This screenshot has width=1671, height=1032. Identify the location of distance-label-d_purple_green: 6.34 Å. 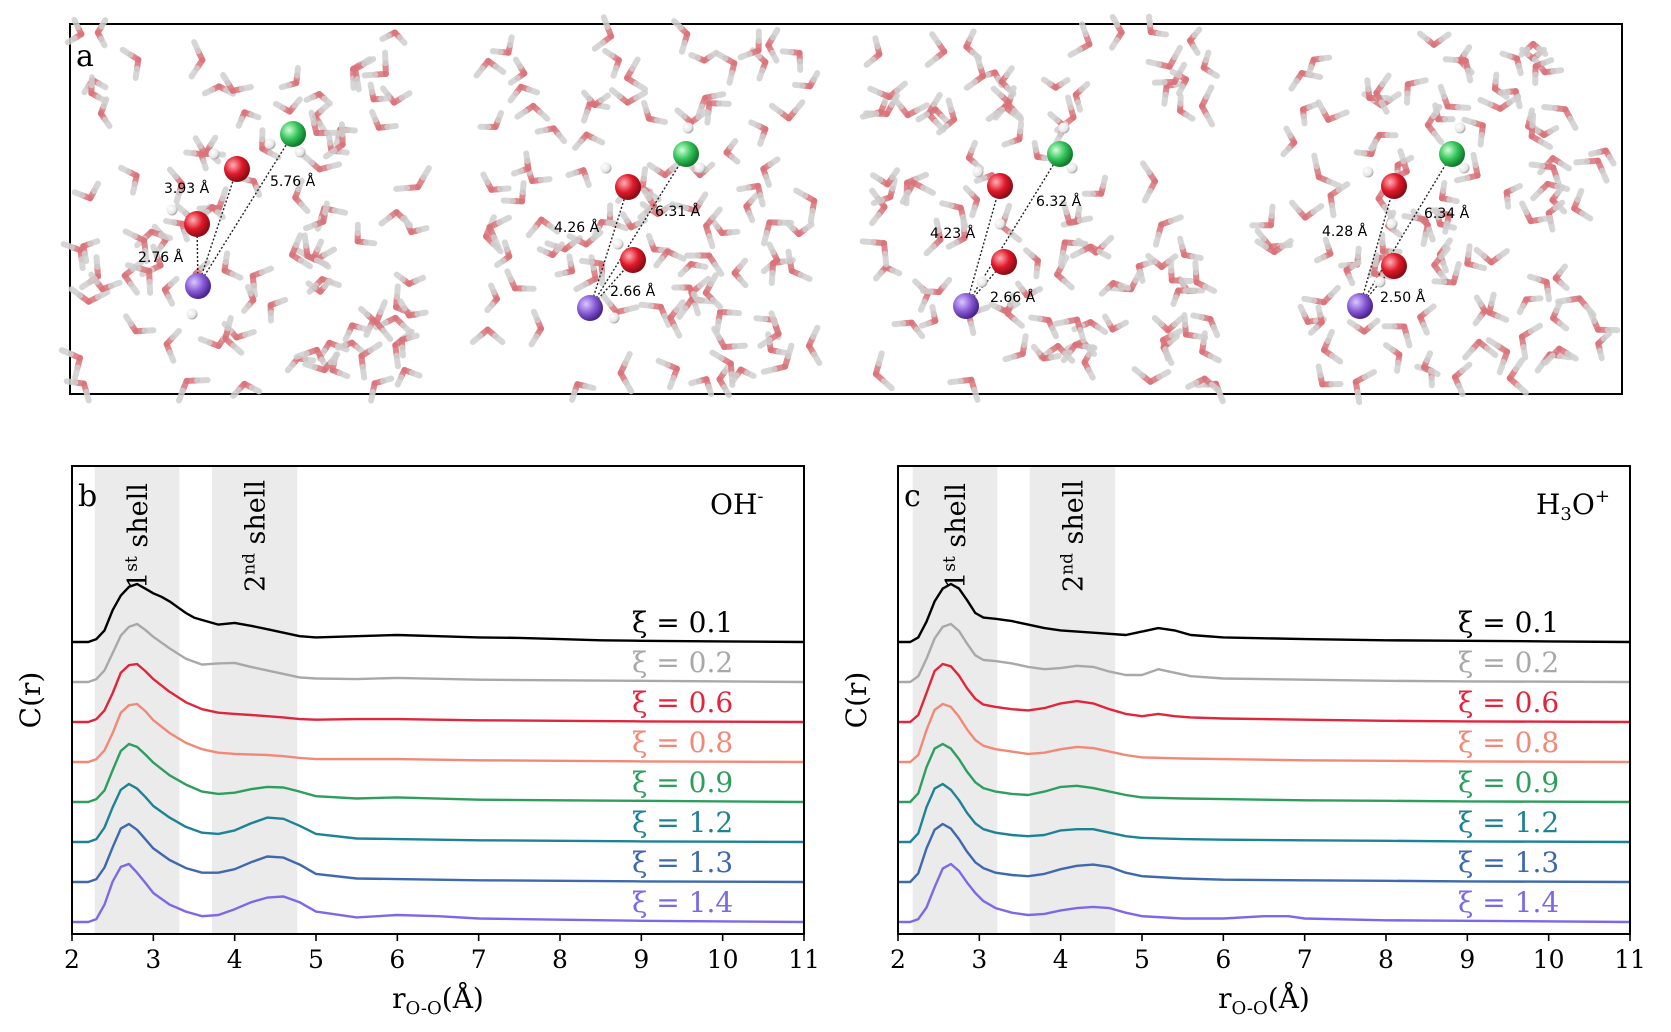
(1447, 213).